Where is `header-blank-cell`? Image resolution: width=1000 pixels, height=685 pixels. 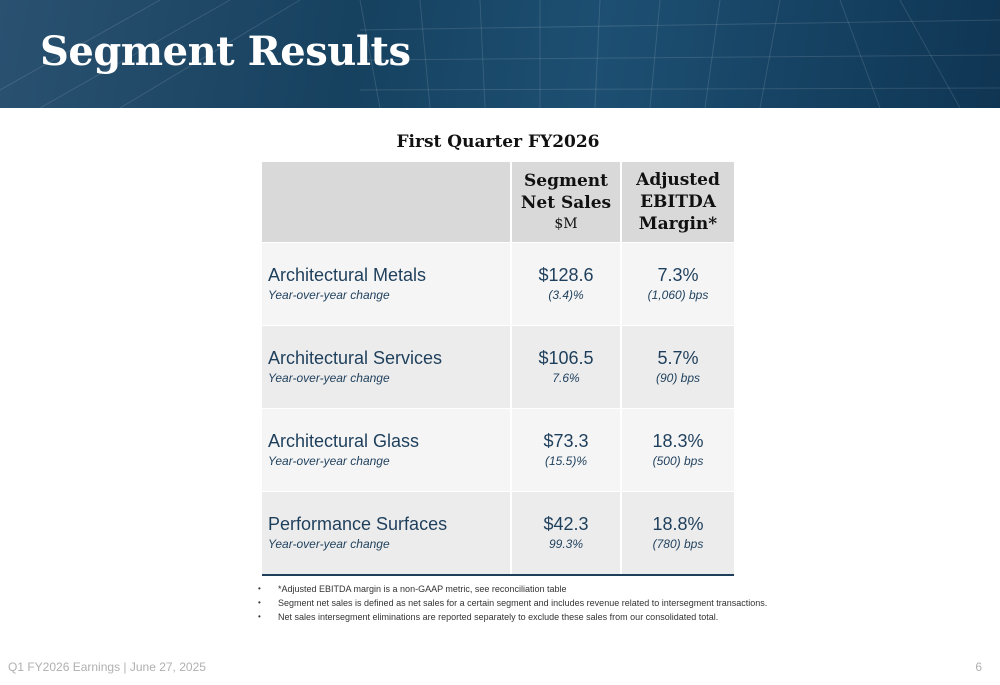
header-blank-cell is located at coordinates (387, 202).